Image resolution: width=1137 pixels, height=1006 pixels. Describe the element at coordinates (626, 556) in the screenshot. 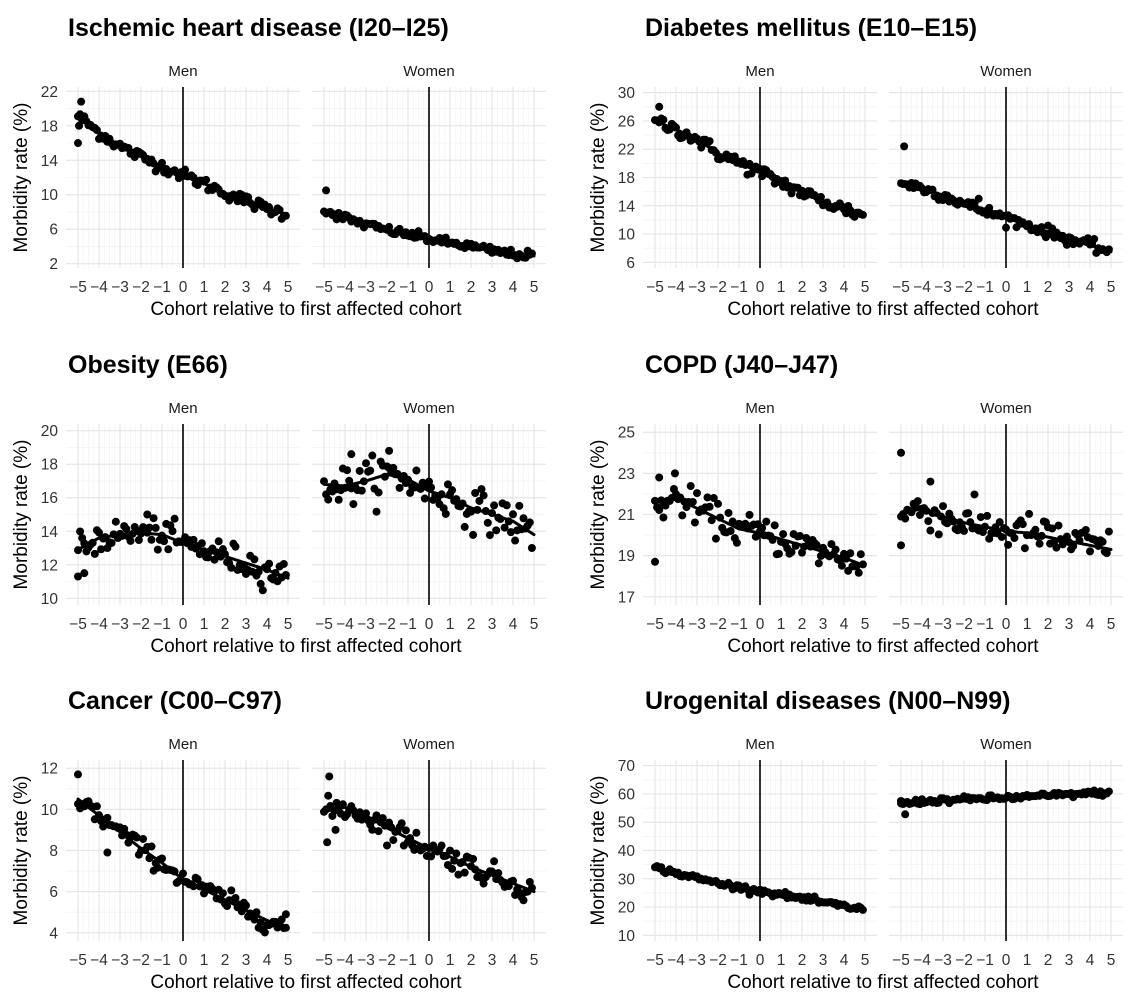

I see `y-tick-label: 19` at that location.